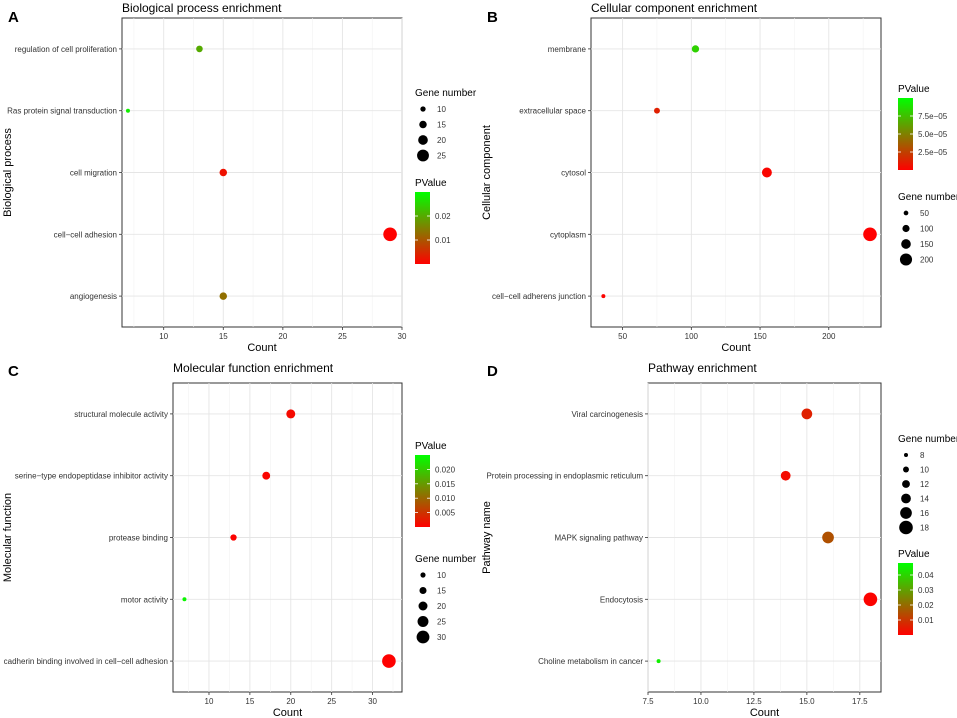  I want to click on panel-title: Molecular function enrichment, so click(253, 368).